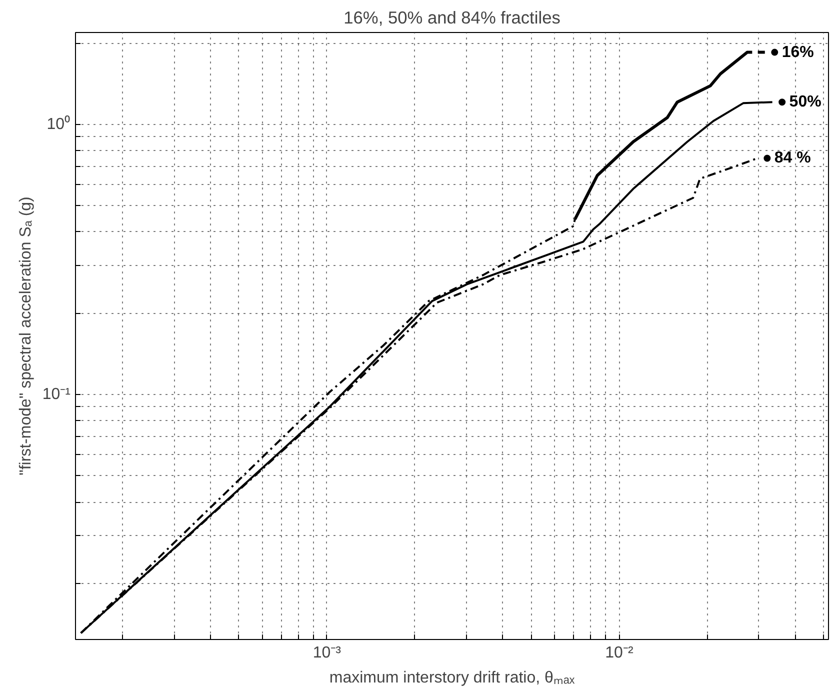  I want to click on legend-label: 50%, so click(805, 102).